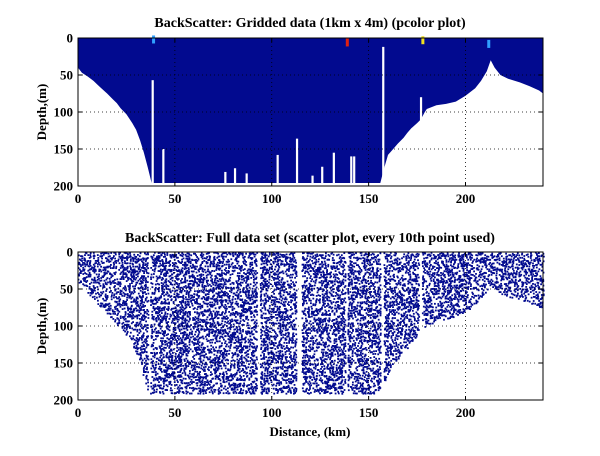  Describe the element at coordinates (422, 40) in the screenshot. I see `backscatter-hotspot` at that location.